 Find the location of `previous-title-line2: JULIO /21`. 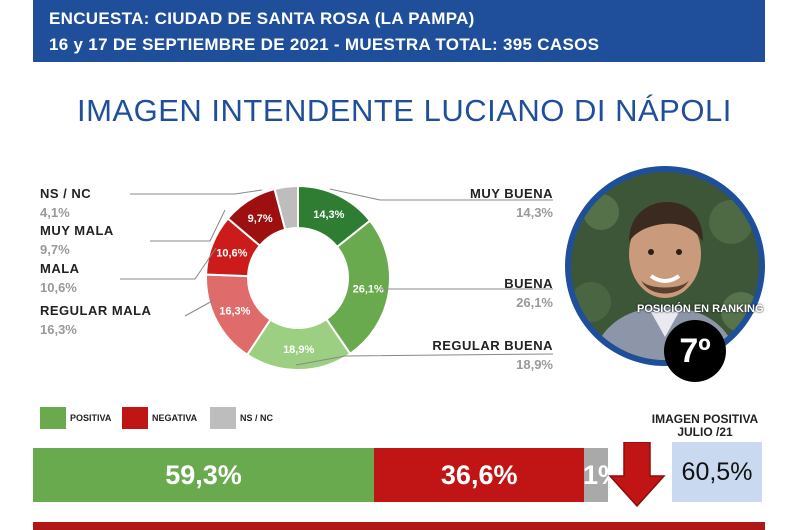

previous-title-line2: JULIO /21 is located at coordinates (705, 432).